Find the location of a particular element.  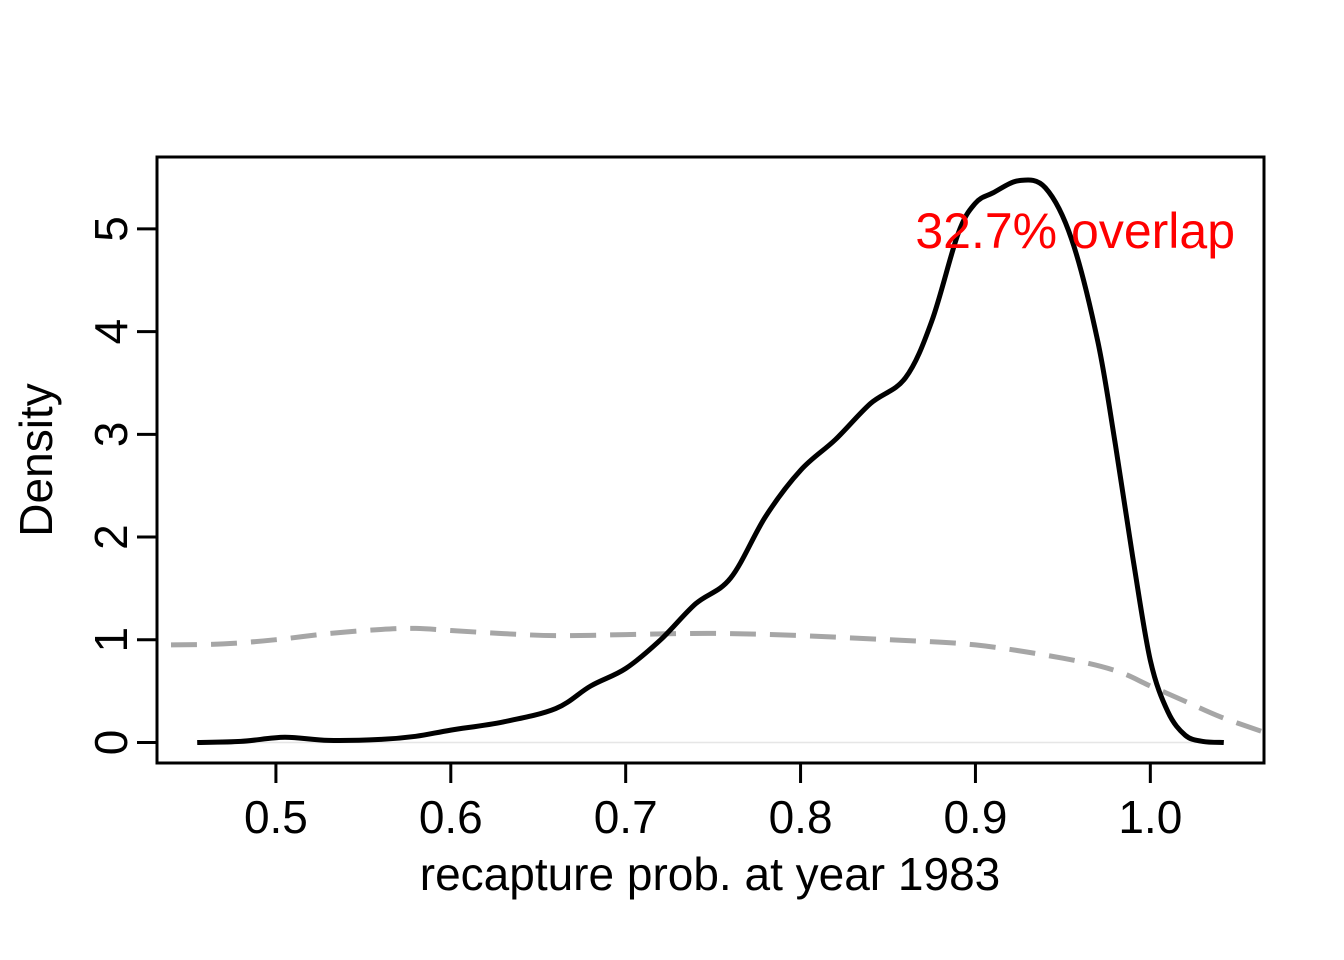

y-tick-label: 1 is located at coordinates (111, 640).